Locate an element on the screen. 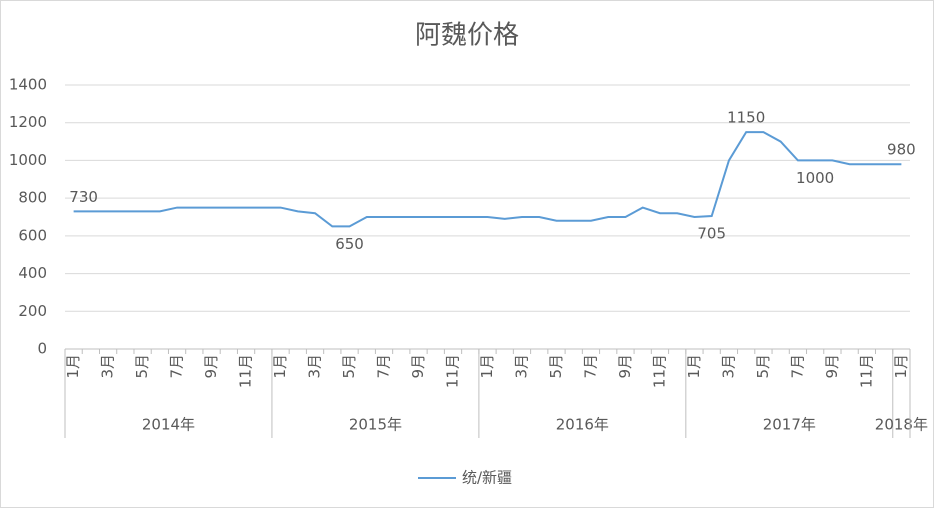 This screenshot has height=509, width=935. x-group-label: 2015年 is located at coordinates (375, 425).